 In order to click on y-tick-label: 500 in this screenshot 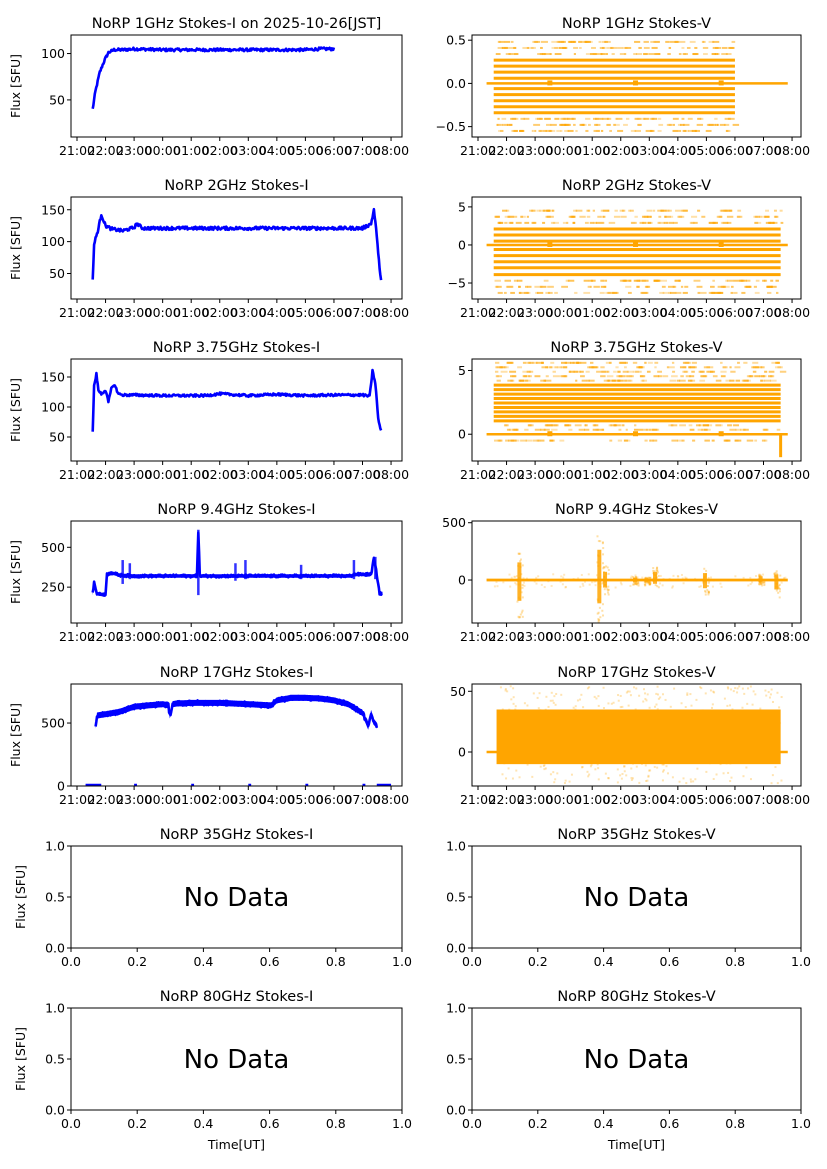, I will do `click(53, 723)`.